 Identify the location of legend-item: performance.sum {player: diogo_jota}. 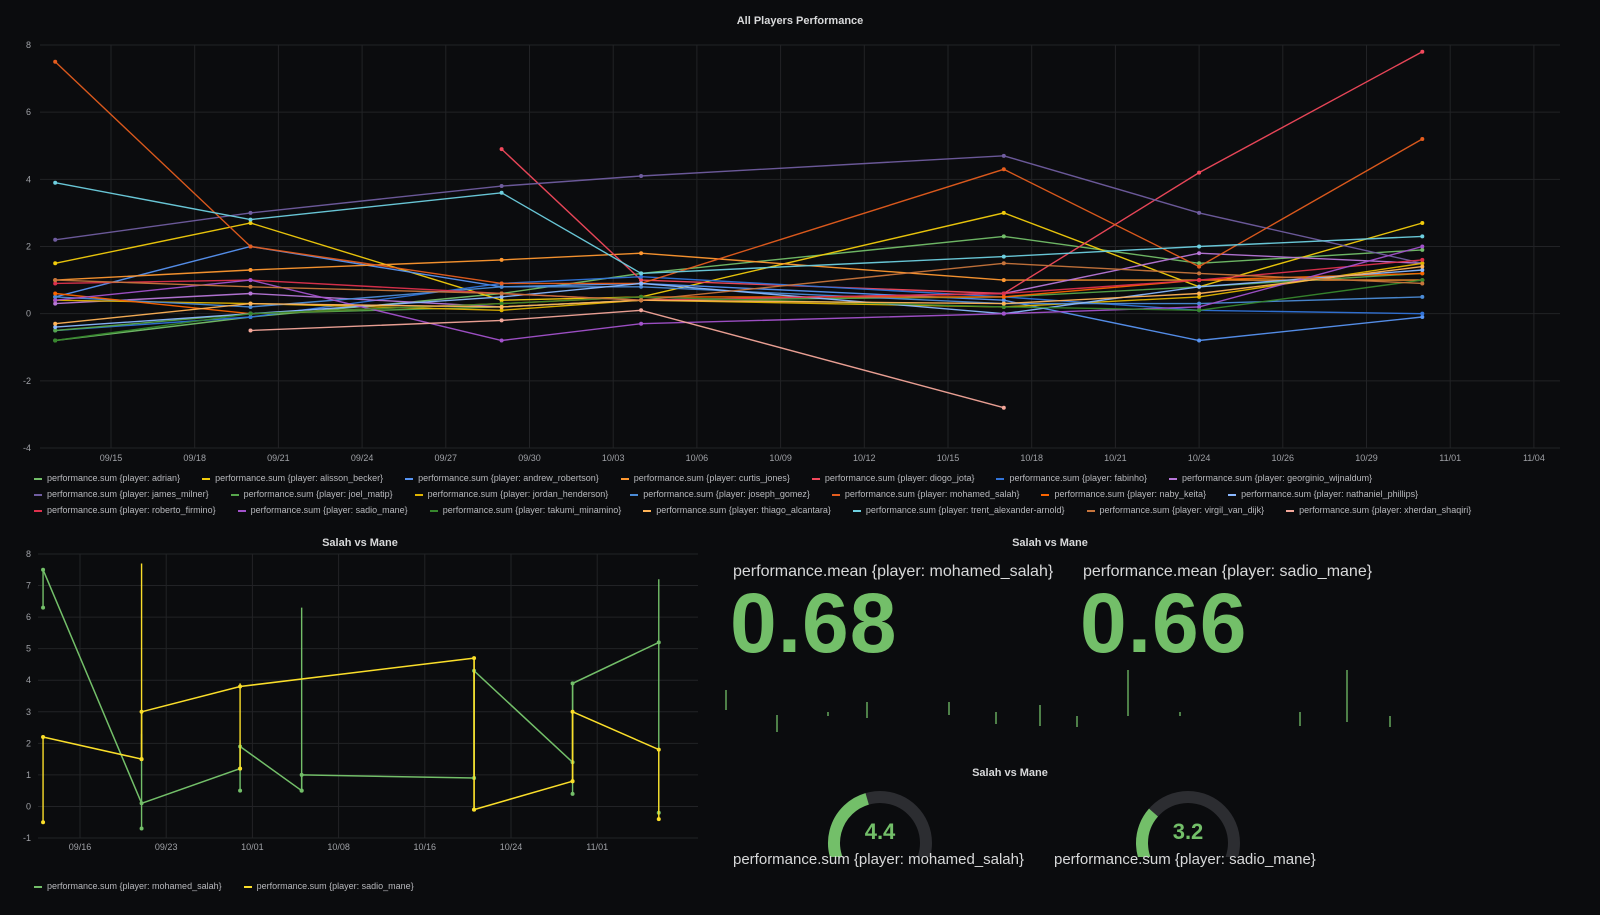
(893, 478).